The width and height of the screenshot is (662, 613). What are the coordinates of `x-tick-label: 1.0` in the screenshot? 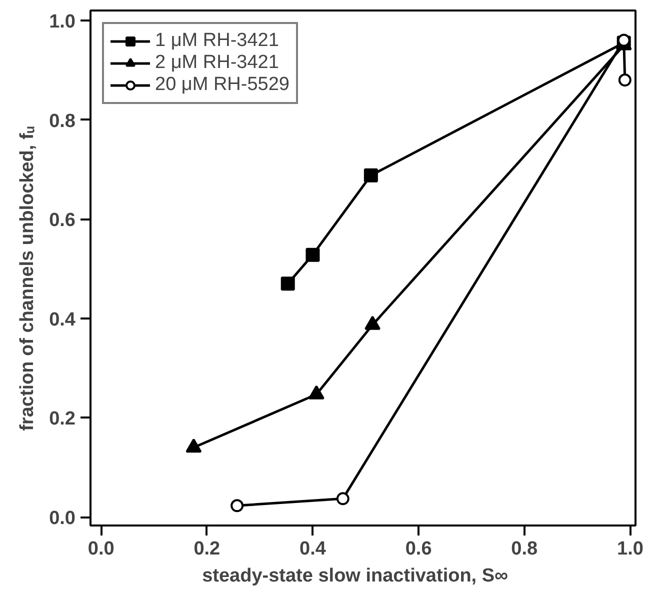 It's located at (630, 549).